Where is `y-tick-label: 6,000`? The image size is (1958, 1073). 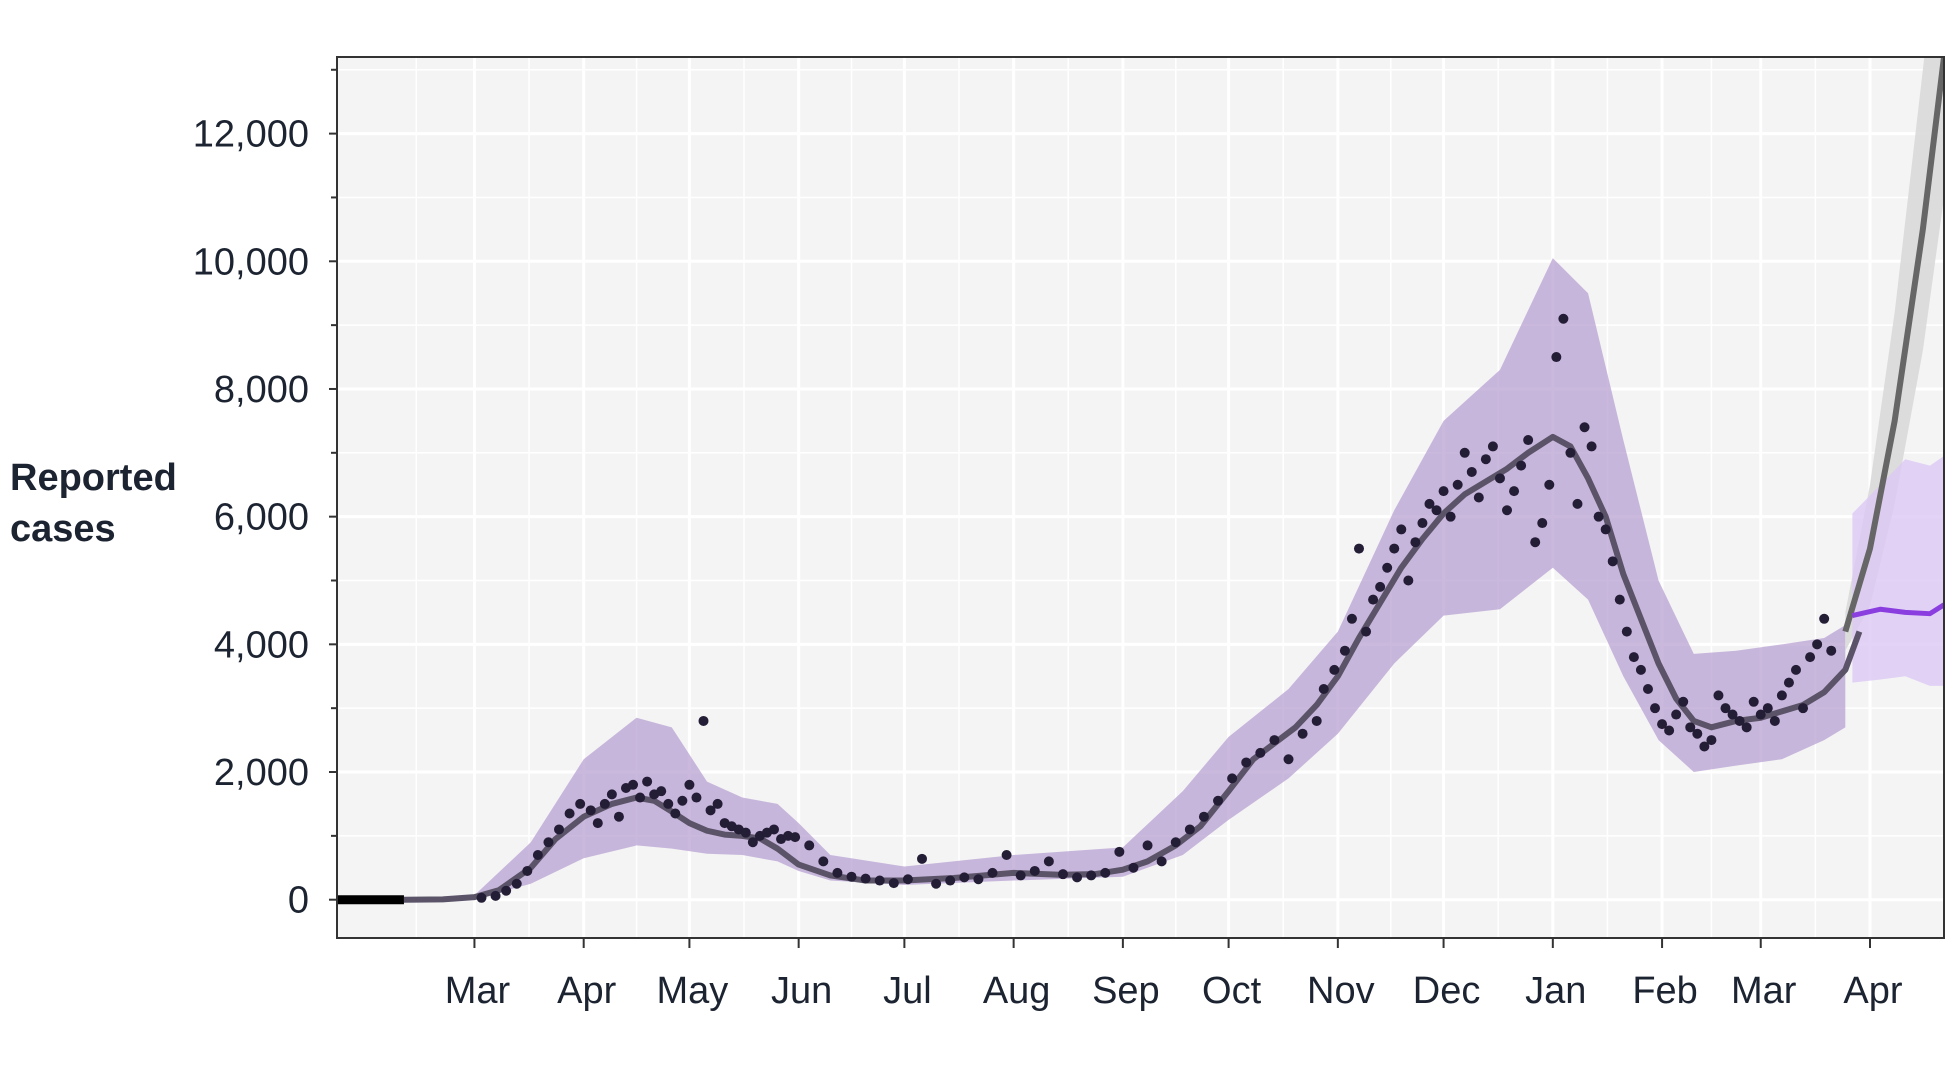 y-tick-label: 6,000 is located at coordinates (261, 518).